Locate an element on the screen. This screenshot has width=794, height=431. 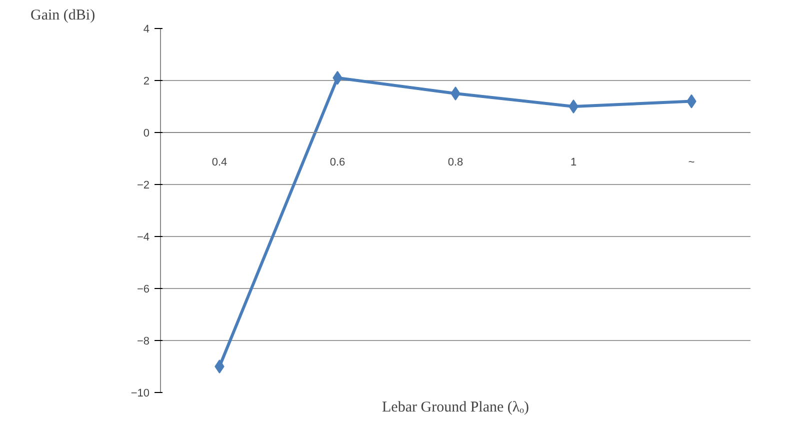
x-tick-label: 0.6 is located at coordinates (338, 162).